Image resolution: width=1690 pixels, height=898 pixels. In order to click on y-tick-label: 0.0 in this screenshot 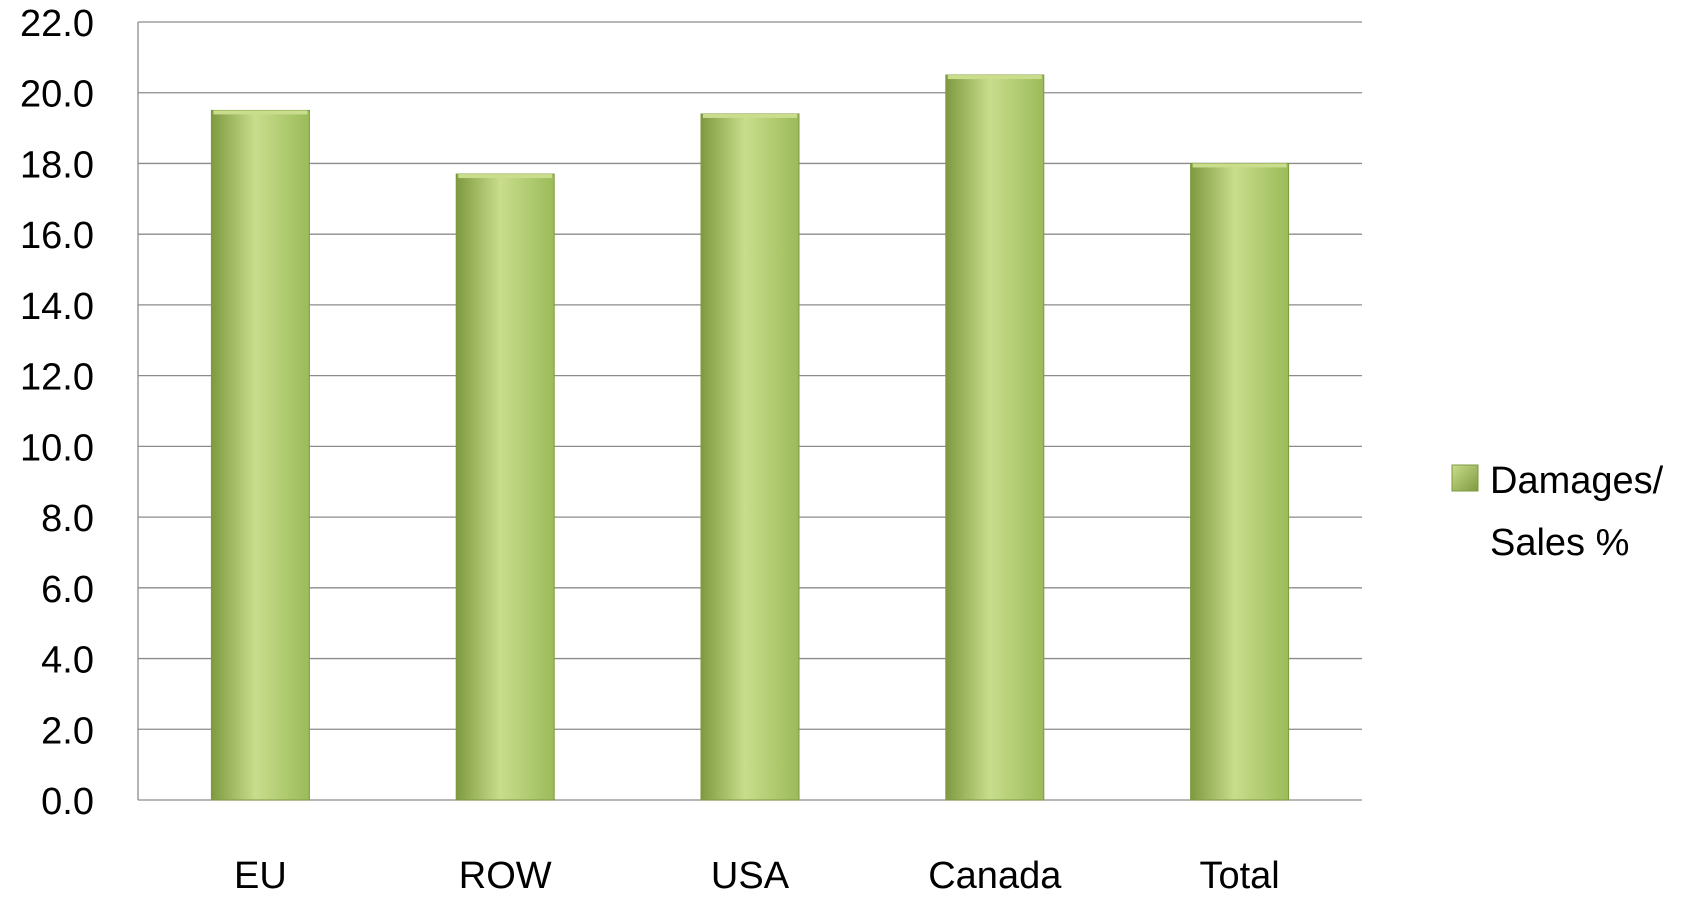, I will do `click(67, 802)`.